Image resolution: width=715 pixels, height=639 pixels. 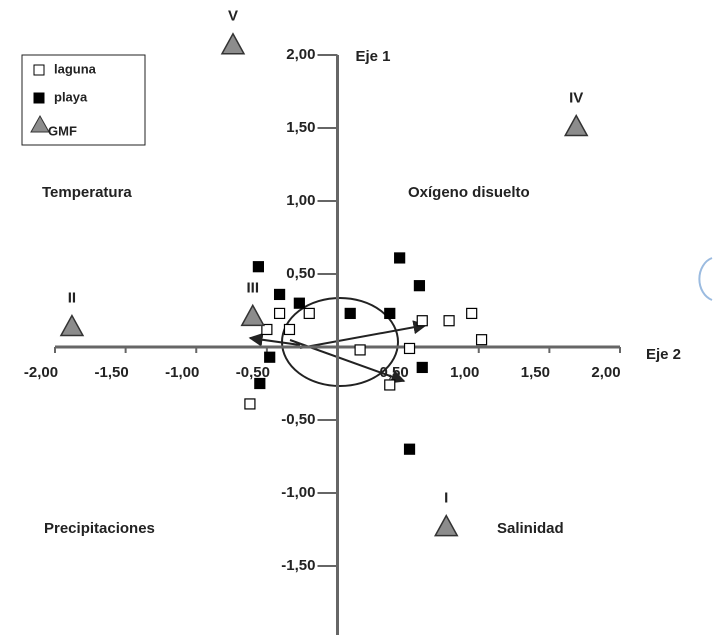 I want to click on x-tick-label: -2,00, so click(x=41, y=372).